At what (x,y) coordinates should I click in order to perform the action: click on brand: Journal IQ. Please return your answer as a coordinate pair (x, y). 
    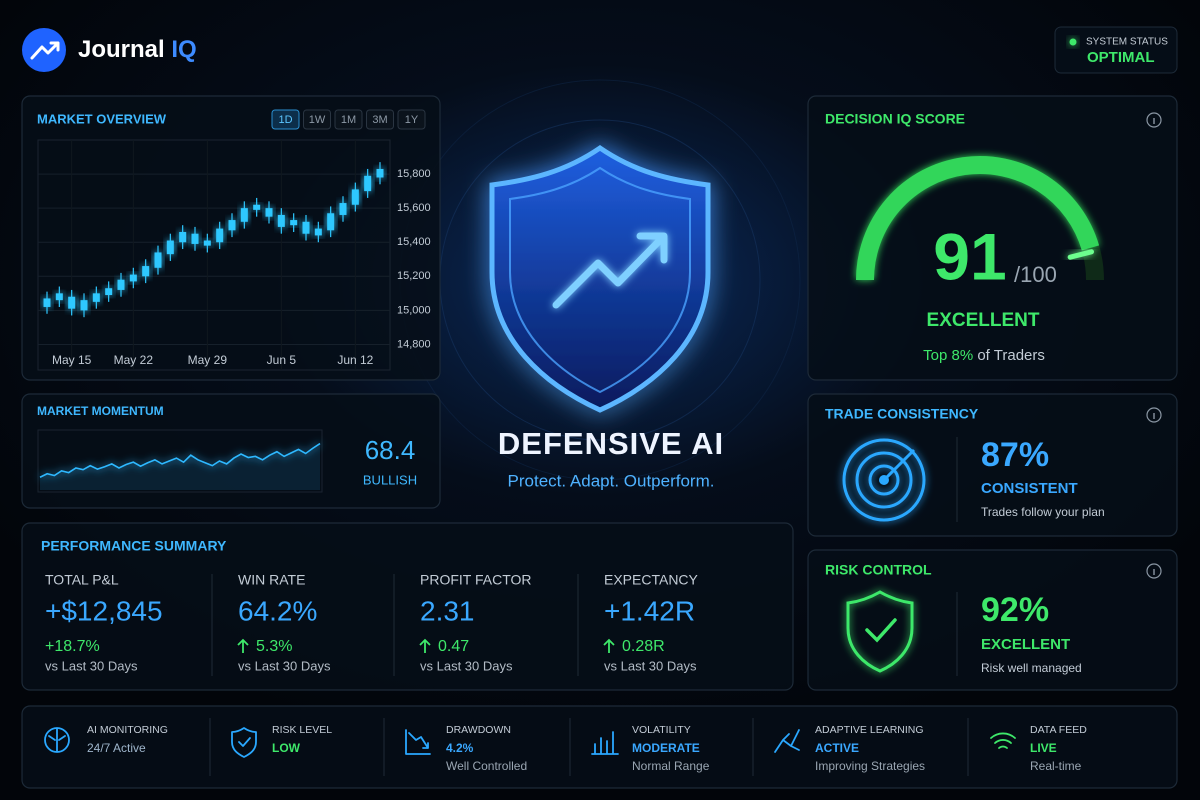
    Looking at the image, I should click on (137, 49).